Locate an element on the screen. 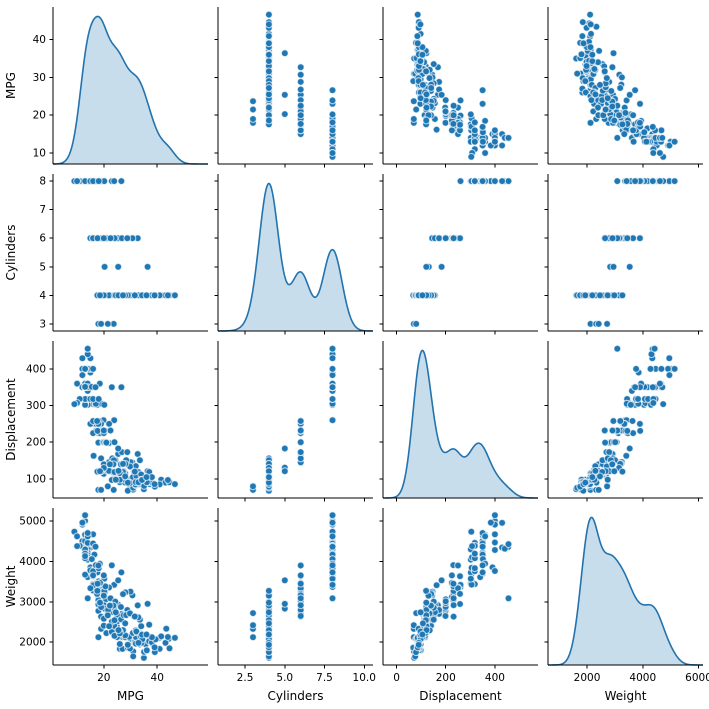 The image size is (709, 709). y-tick-label: 8 is located at coordinates (42, 182).